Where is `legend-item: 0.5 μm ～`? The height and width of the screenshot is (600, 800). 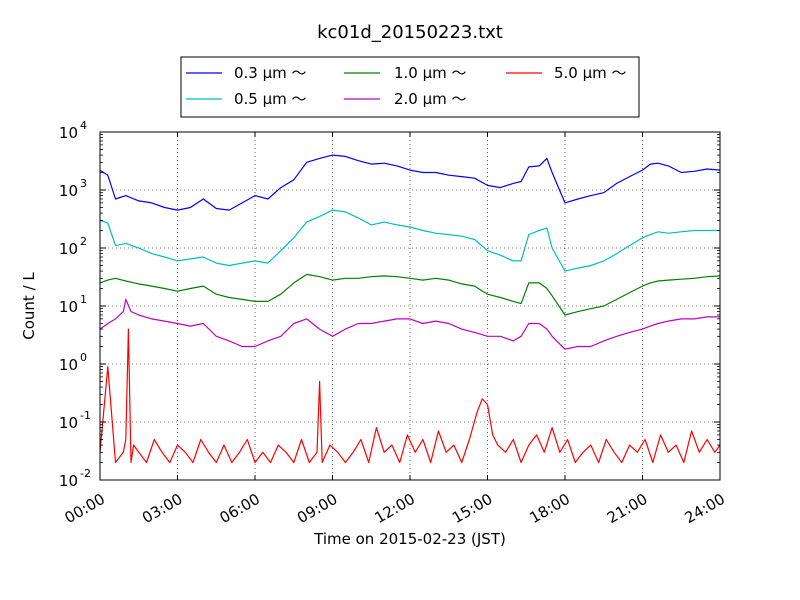
legend-item: 0.5 μm ～ is located at coordinates (246, 99).